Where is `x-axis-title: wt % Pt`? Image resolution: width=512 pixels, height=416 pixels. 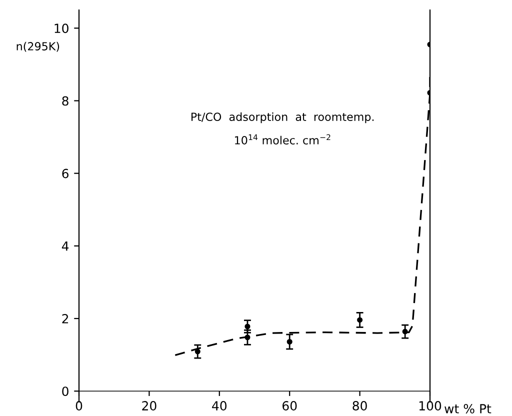 x-axis-title: wt % Pt is located at coordinates (468, 409).